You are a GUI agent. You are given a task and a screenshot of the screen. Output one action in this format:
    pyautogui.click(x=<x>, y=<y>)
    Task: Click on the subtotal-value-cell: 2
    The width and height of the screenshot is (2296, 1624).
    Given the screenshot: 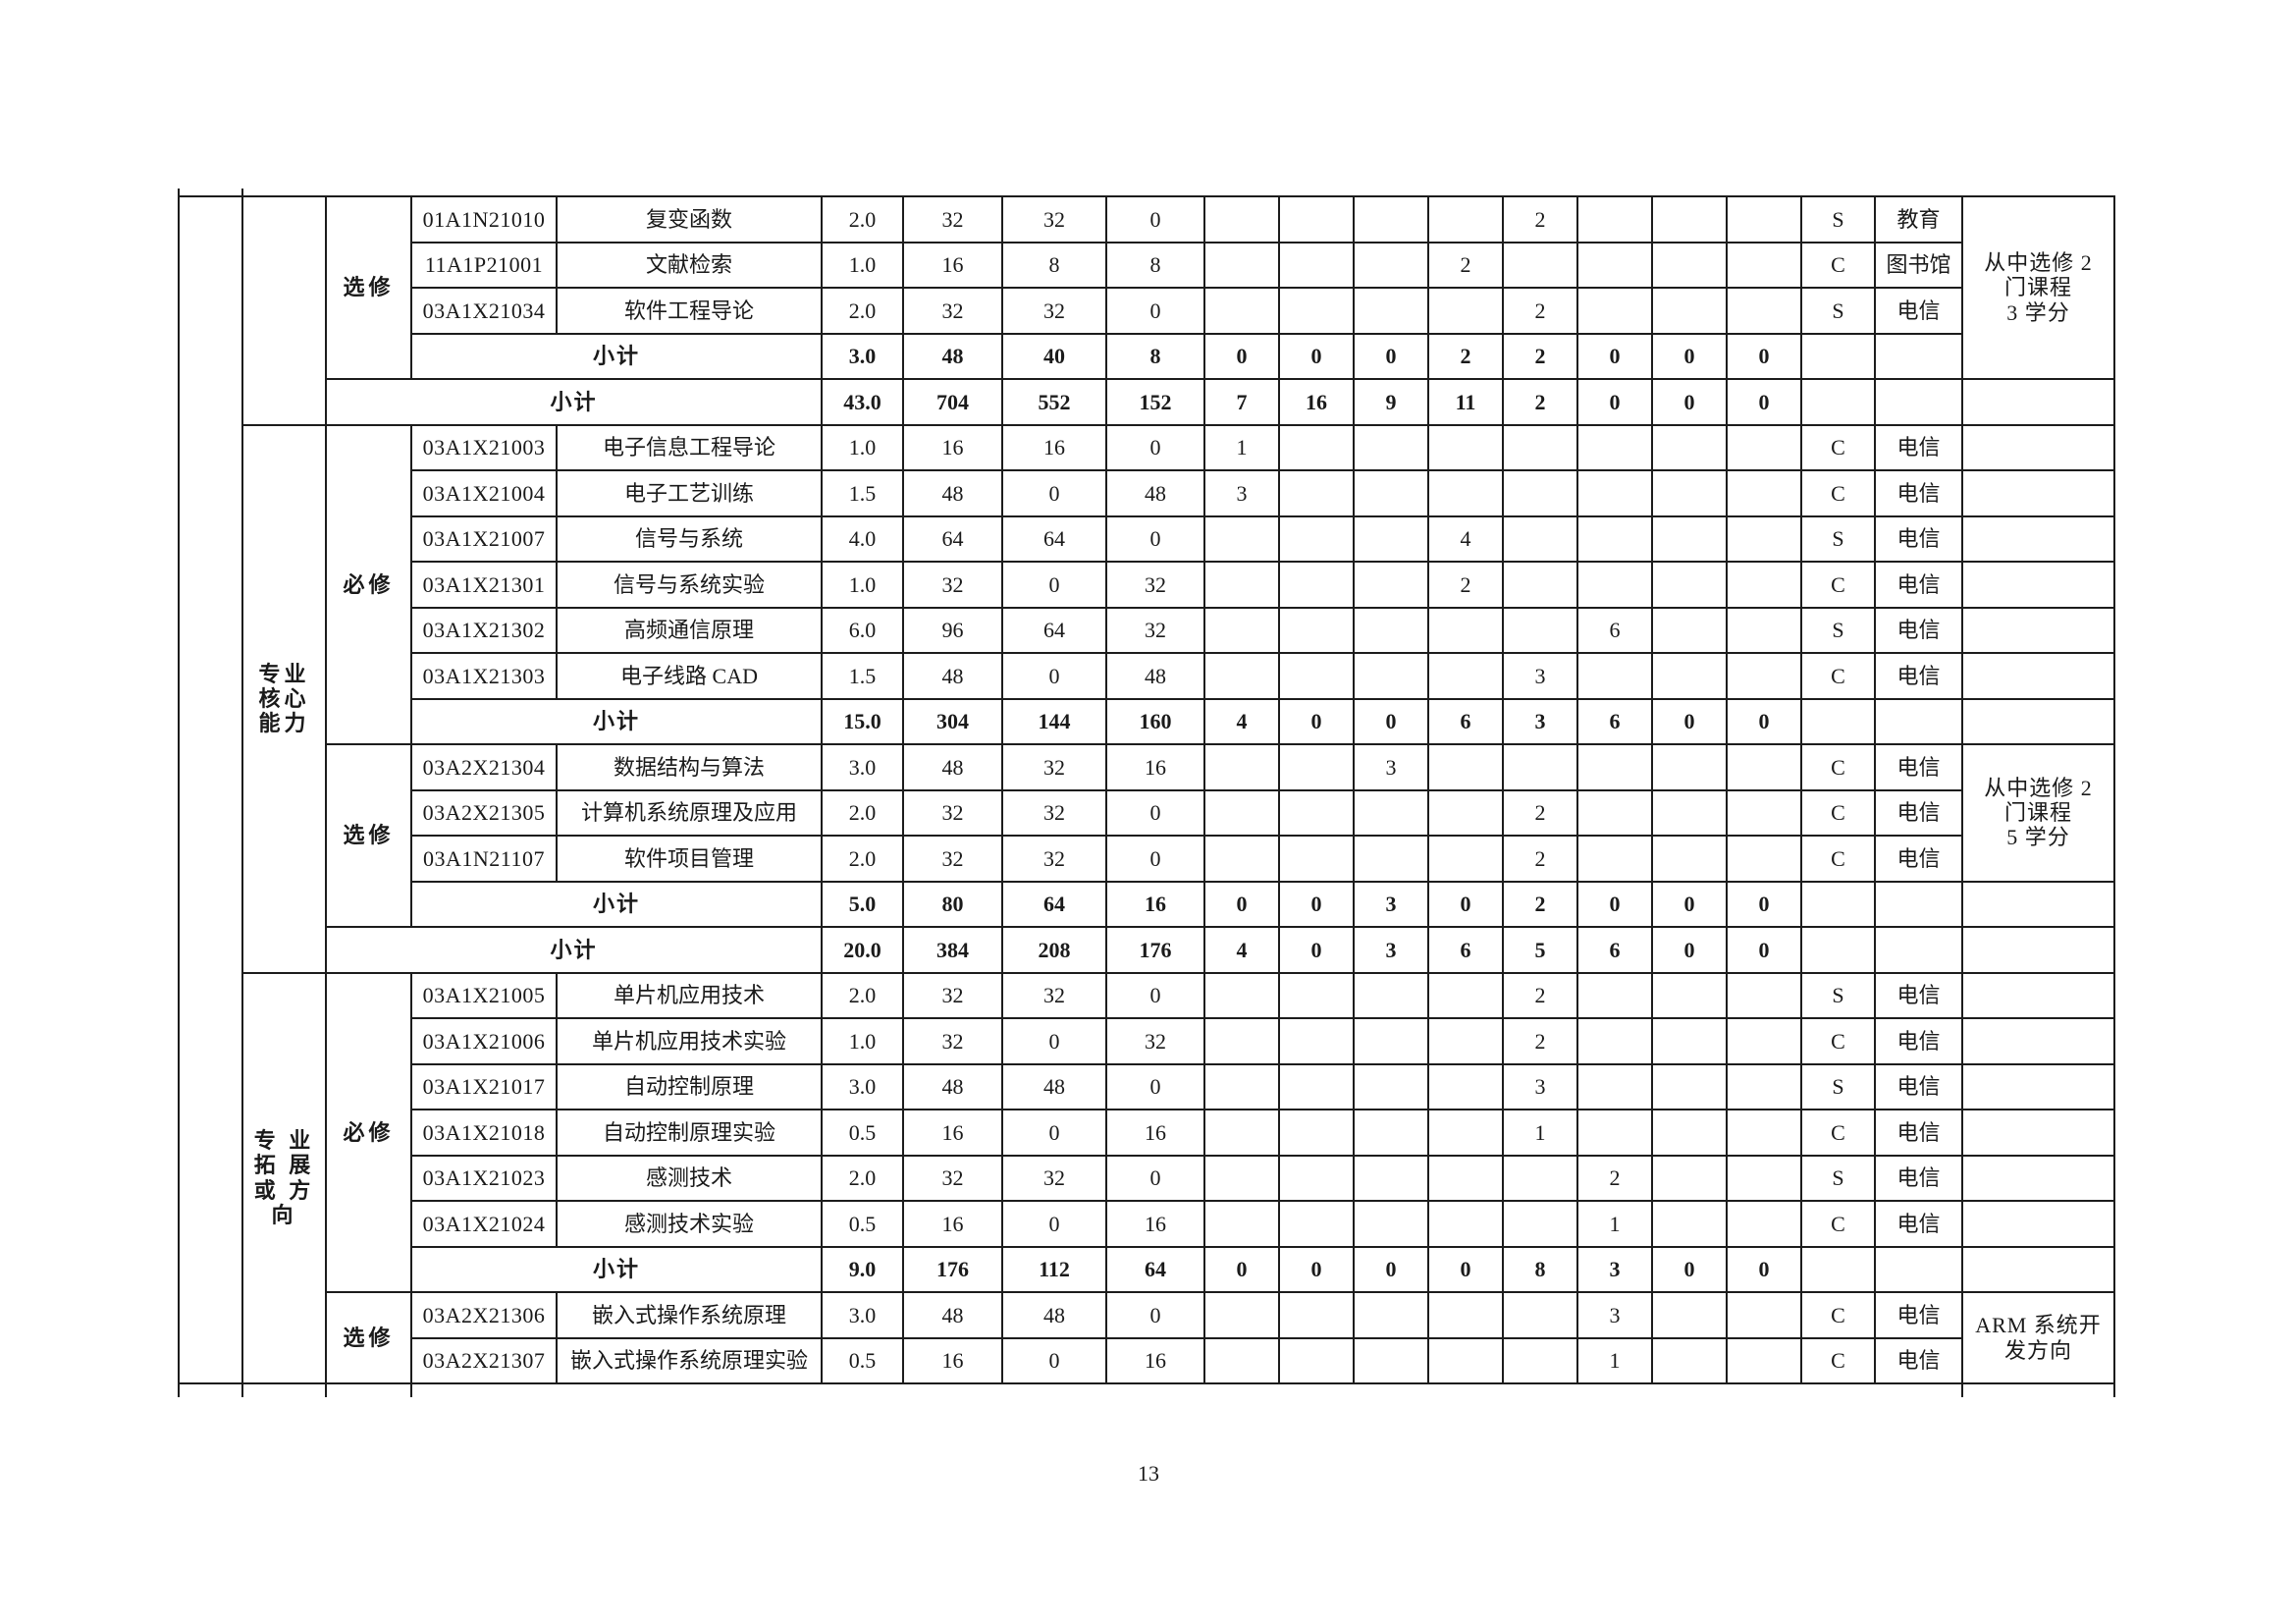 What is the action you would take?
    pyautogui.click(x=1540, y=402)
    